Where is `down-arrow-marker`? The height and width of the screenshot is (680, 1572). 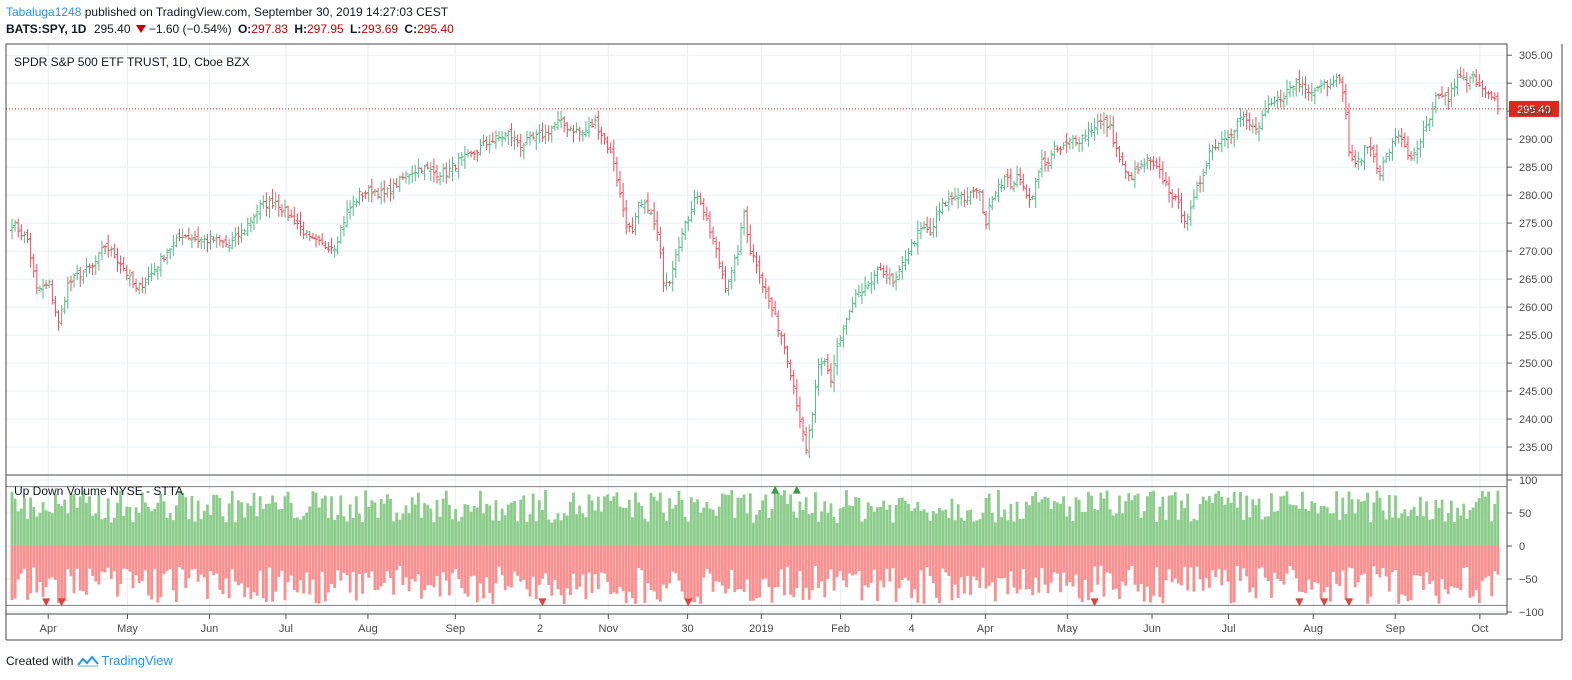 down-arrow-marker is located at coordinates (61, 602).